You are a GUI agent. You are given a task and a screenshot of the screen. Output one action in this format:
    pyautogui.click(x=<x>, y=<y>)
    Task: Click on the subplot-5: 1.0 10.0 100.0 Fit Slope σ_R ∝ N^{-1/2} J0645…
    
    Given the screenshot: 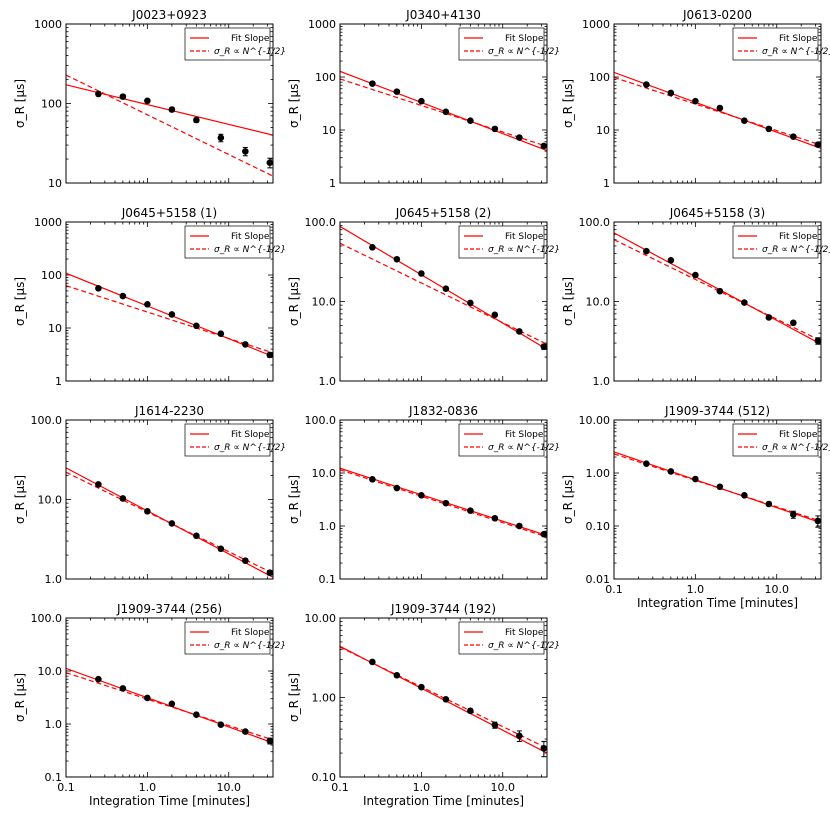 What is the action you would take?
    pyautogui.click(x=423, y=297)
    